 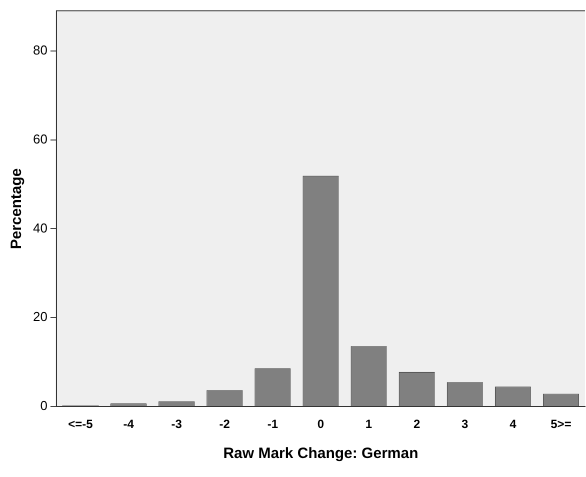 What do you see at coordinates (40, 138) in the screenshot?
I see `y-tick-label: 60` at bounding box center [40, 138].